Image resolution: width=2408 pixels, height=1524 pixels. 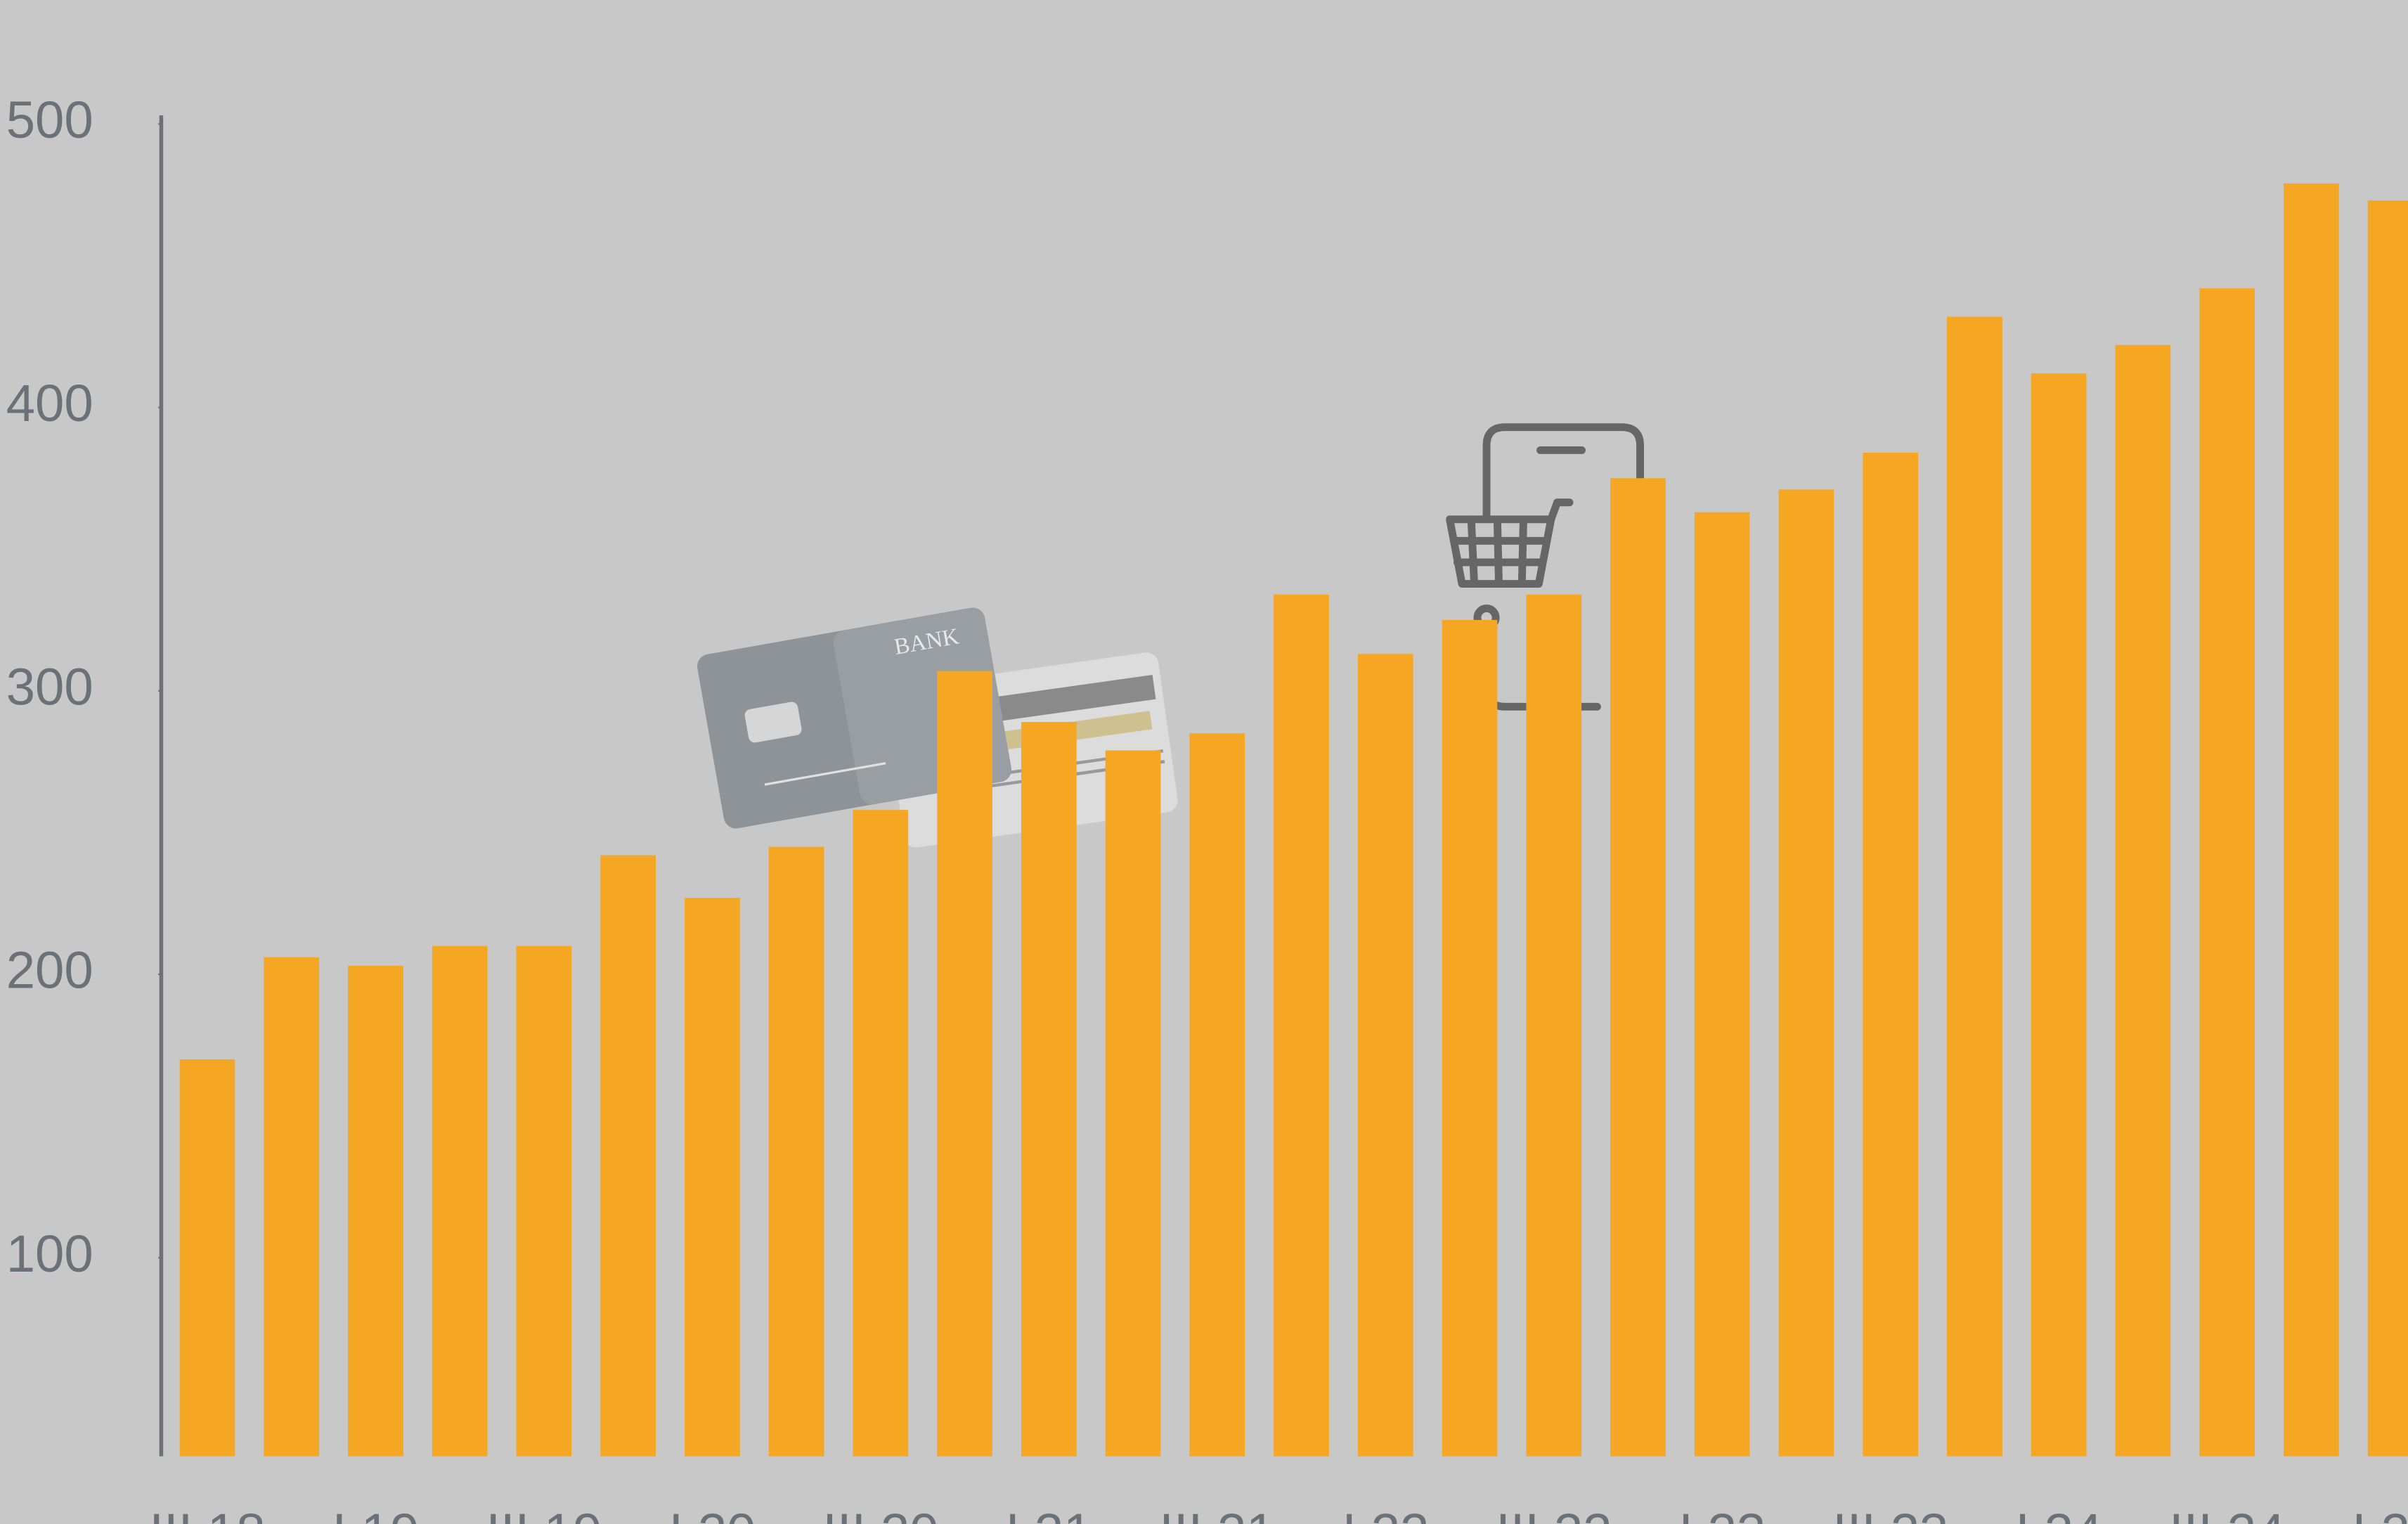 What do you see at coordinates (1217, 1513) in the screenshot?
I see `x-tick-label: III 21` at bounding box center [1217, 1513].